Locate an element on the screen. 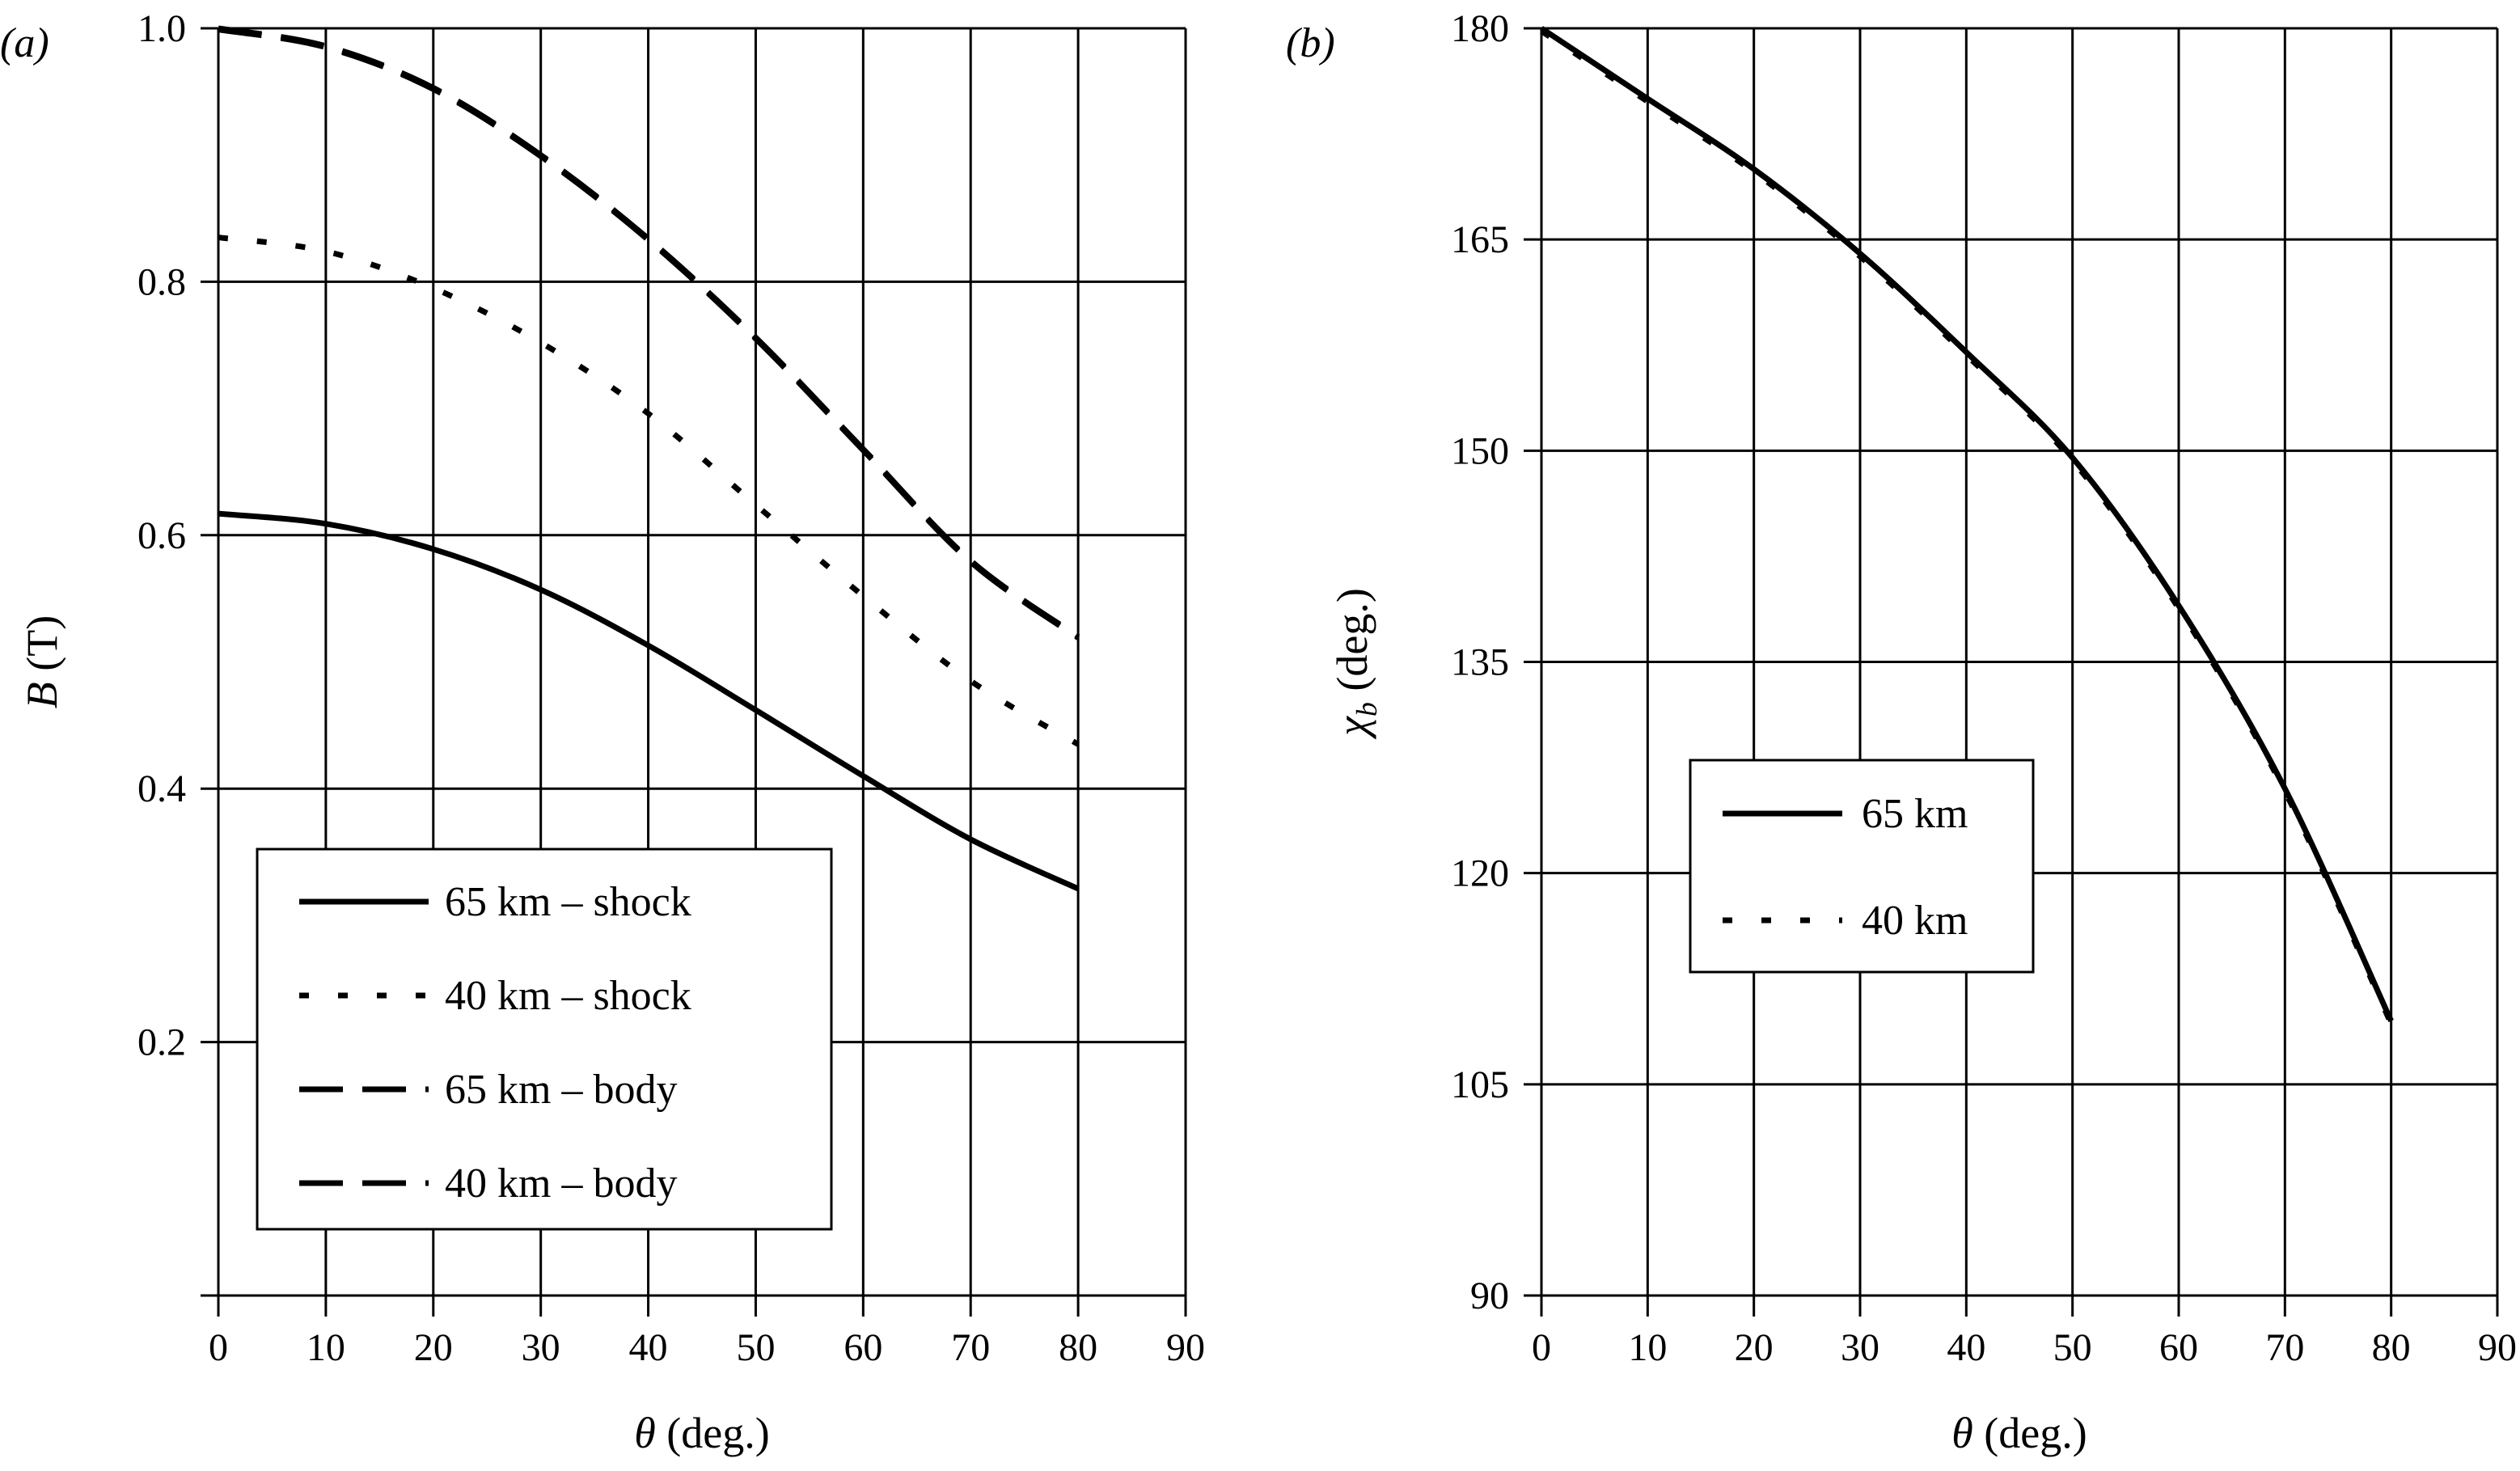 The height and width of the screenshot is (1471, 2520). y-axis-label-var: B is located at coordinates (42, 695).